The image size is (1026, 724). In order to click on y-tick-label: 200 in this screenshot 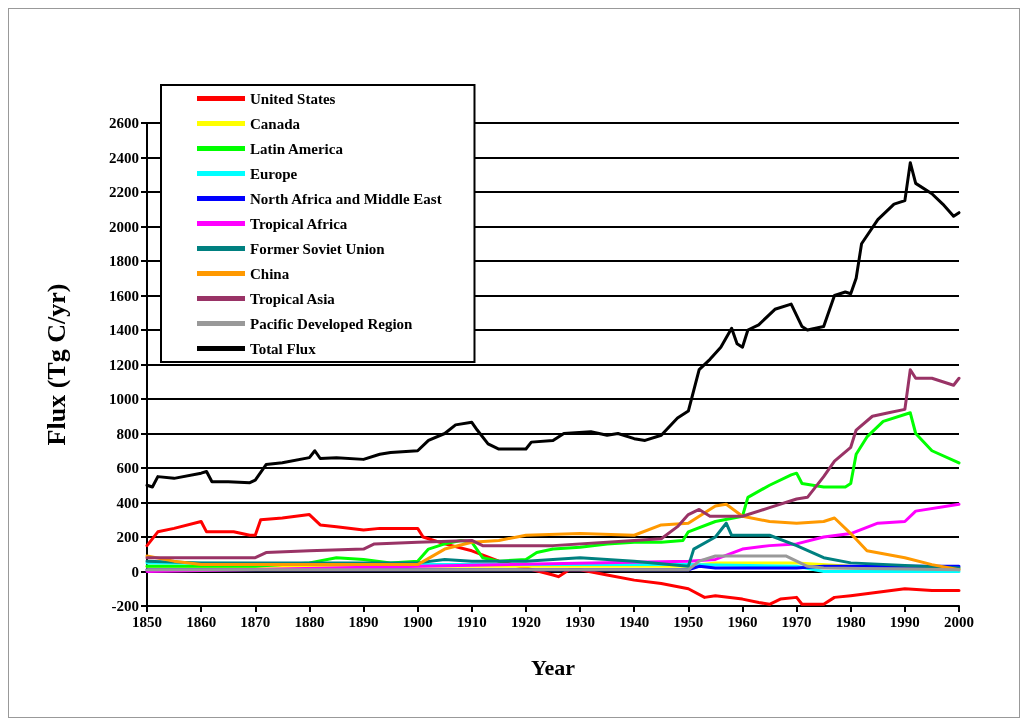, I will do `click(127, 537)`.